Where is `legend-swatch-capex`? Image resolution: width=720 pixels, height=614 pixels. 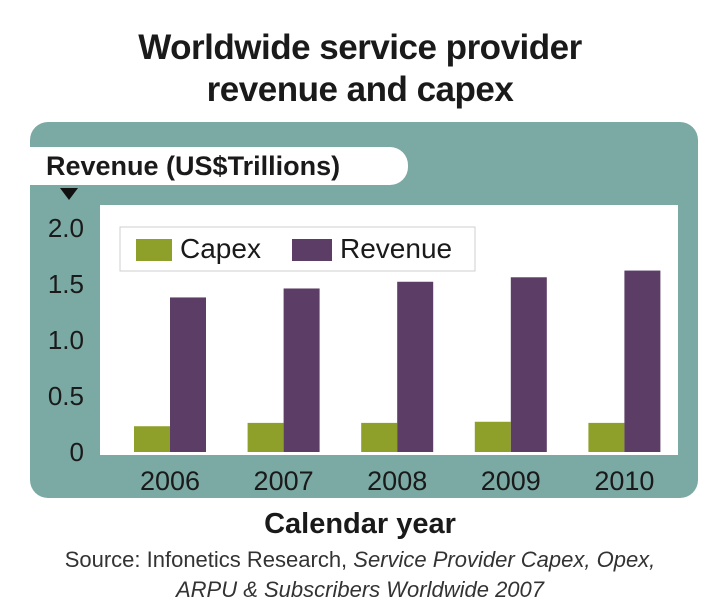
legend-swatch-capex is located at coordinates (154, 250).